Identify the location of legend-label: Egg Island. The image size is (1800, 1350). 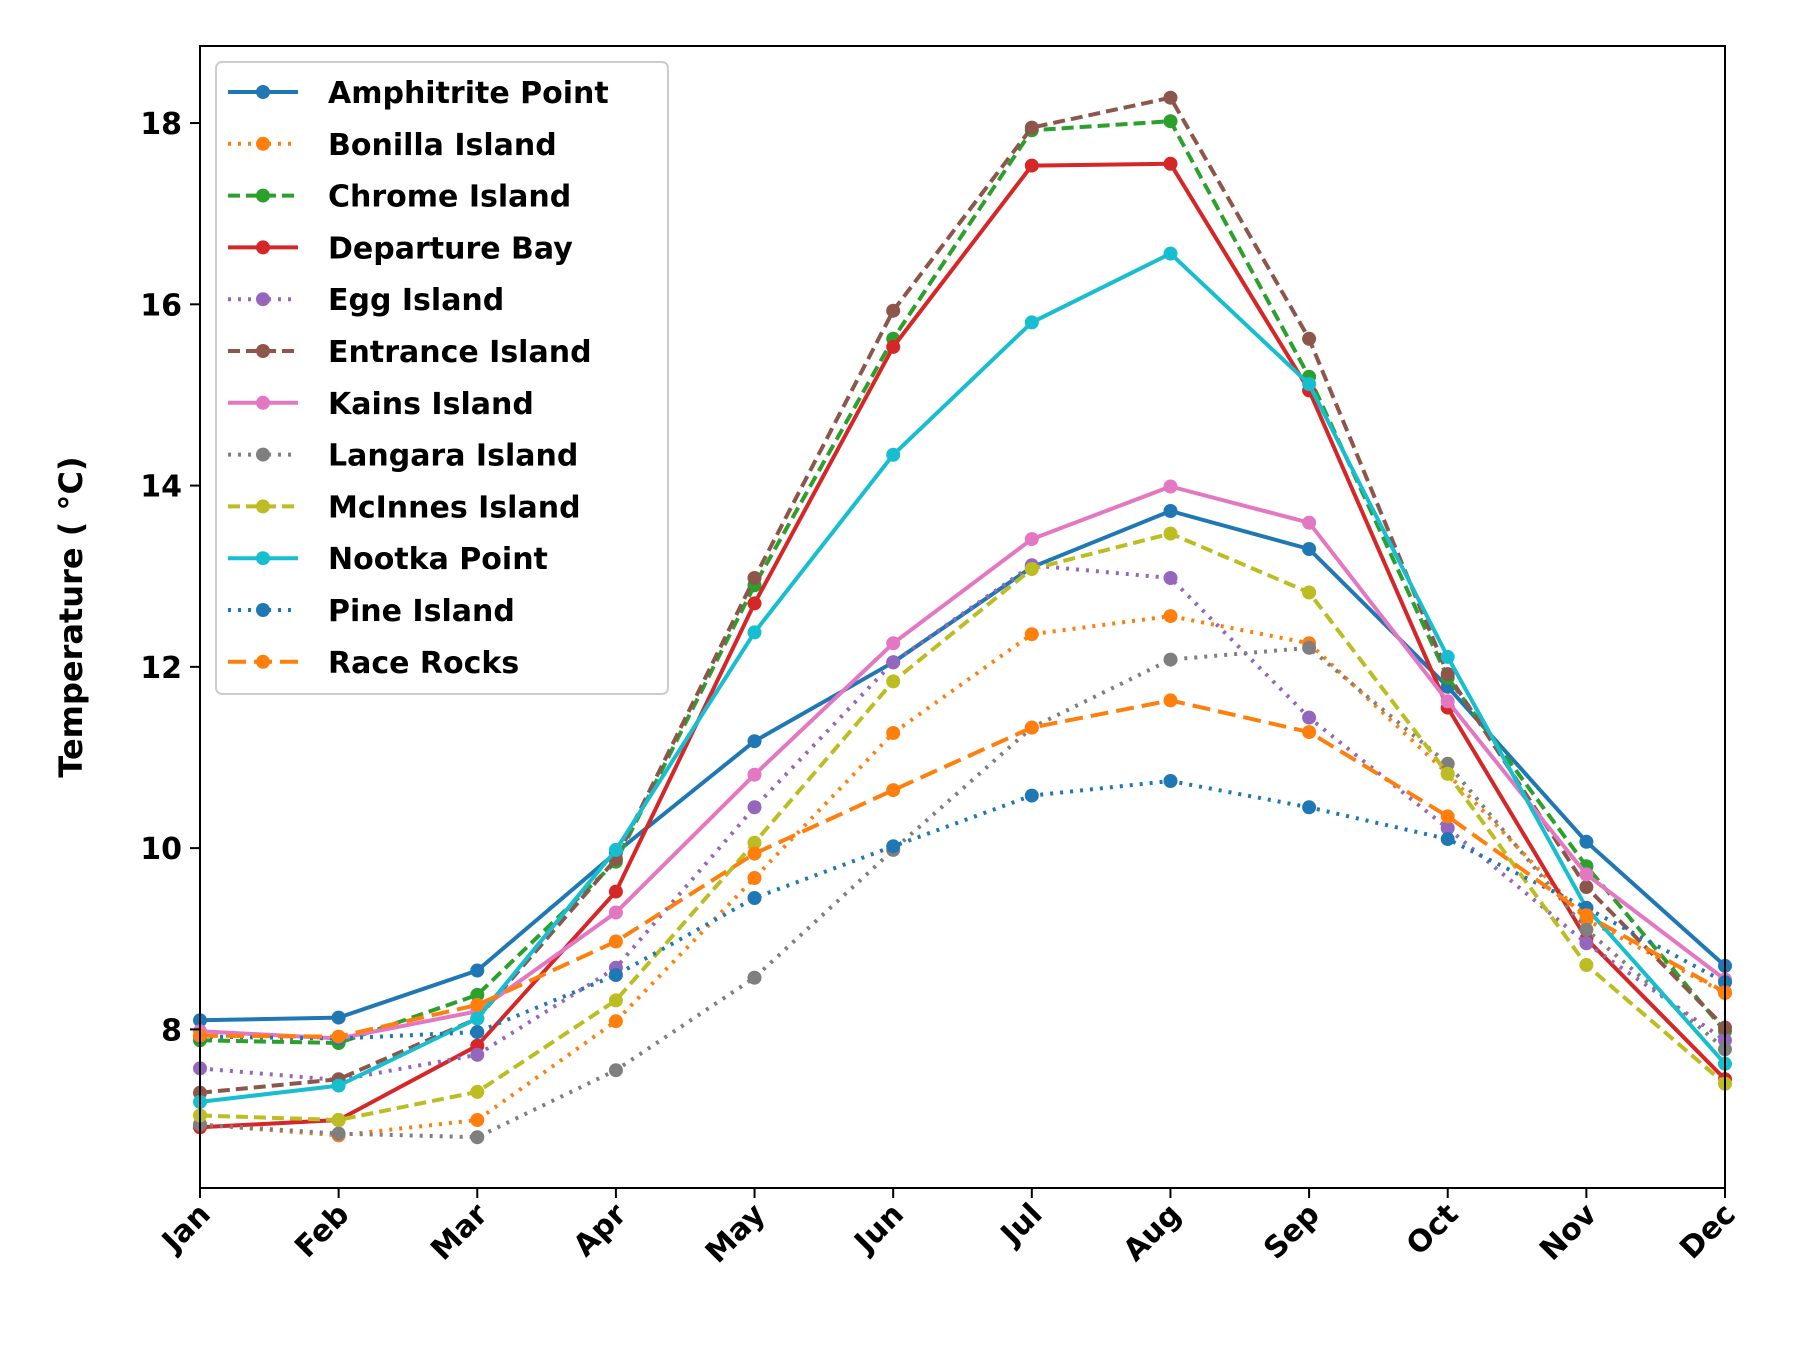
(416, 300).